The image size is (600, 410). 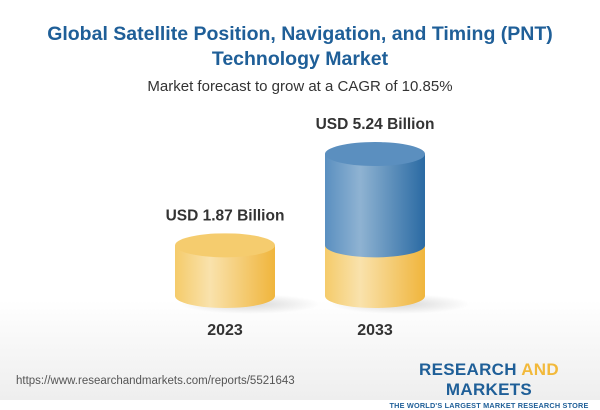 I want to click on bar-2033-growth-top, so click(x=375, y=154).